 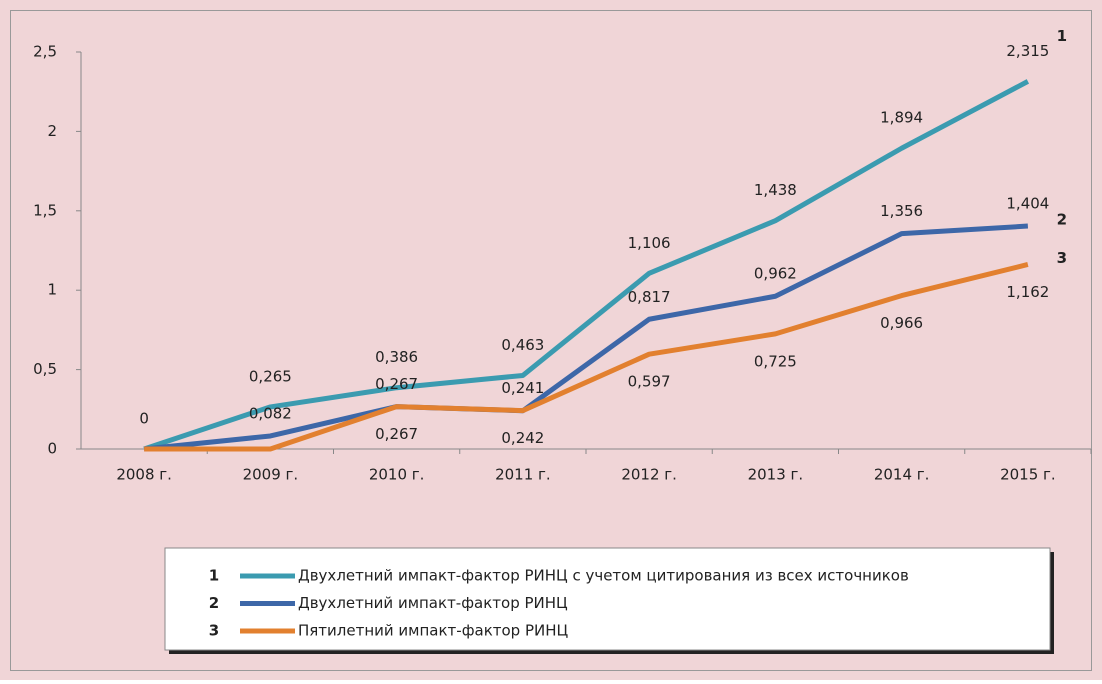 I want to click on y-tick-label: 2,5, so click(x=45, y=52).